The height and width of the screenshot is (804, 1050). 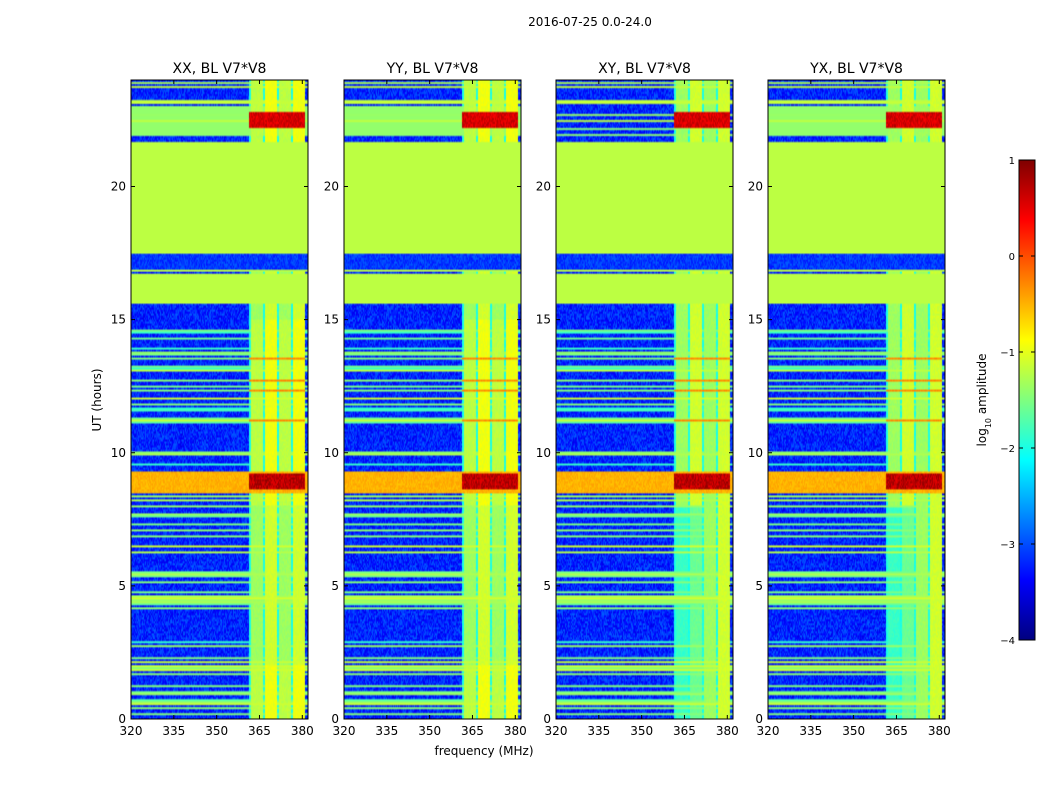 I want to click on panel-title: YX, BL V7*V8, so click(x=856, y=69).